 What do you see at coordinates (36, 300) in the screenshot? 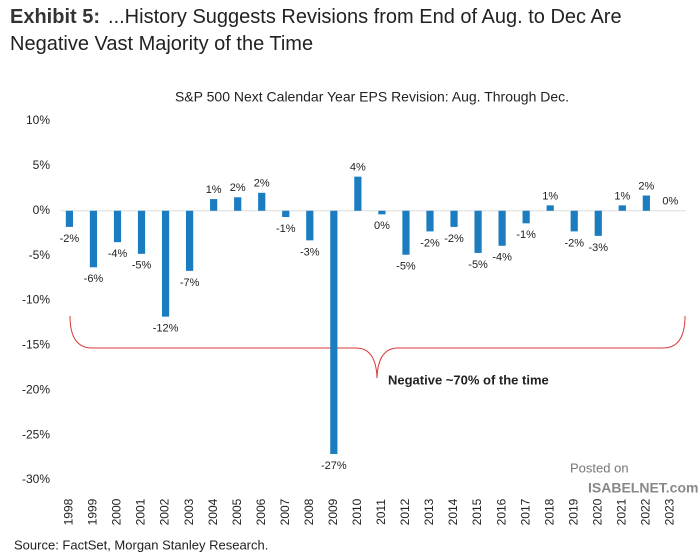
I see `y-tick-label: -10%` at bounding box center [36, 300].